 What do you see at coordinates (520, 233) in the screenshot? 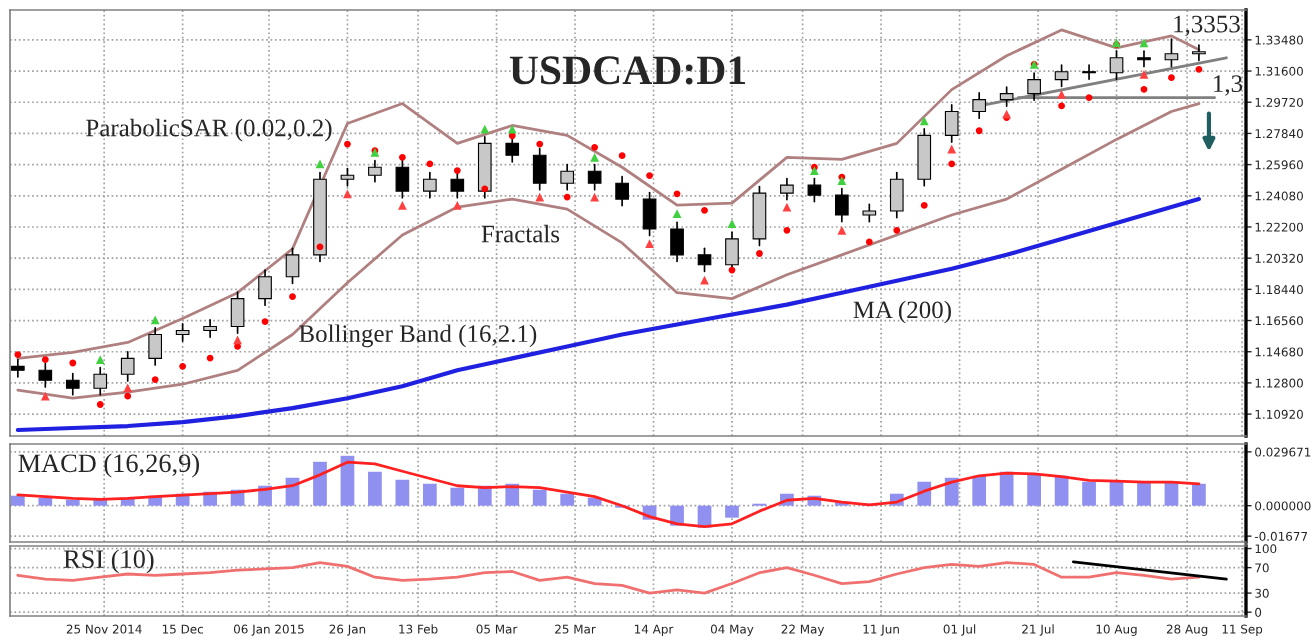
I see `annotation: Fractals` at bounding box center [520, 233].